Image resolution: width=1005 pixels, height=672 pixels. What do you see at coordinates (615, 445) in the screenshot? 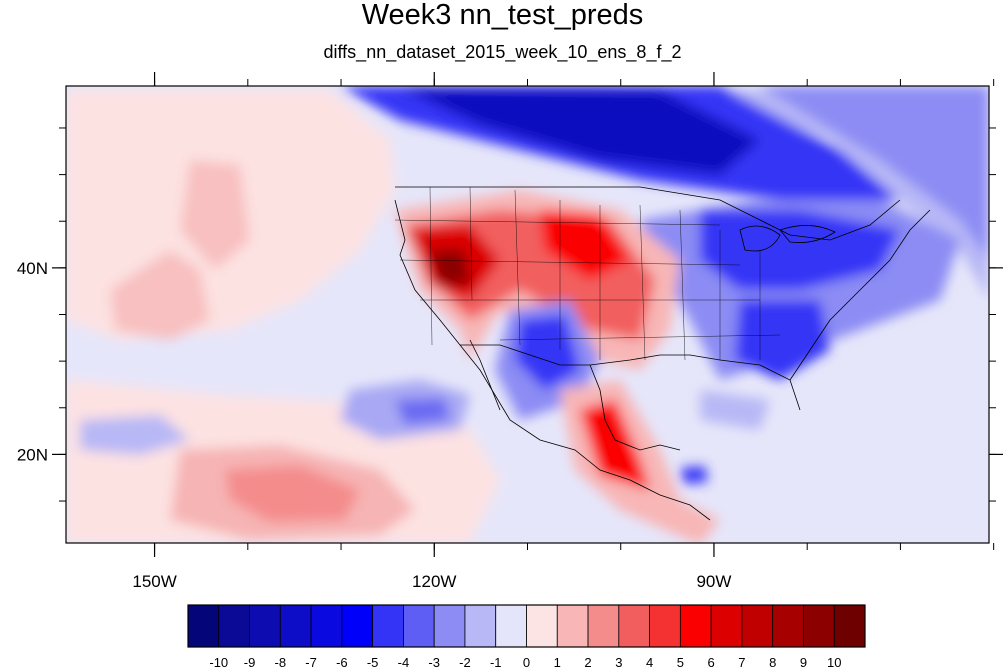
I see `south-mexico-warm-core` at bounding box center [615, 445].